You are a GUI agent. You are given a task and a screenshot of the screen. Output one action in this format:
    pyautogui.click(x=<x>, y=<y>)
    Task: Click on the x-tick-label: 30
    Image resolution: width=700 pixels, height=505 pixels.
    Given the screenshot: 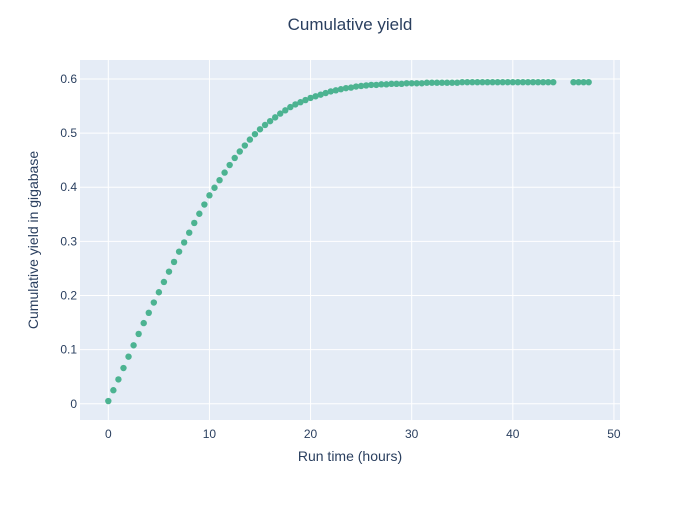 What is the action you would take?
    pyautogui.click(x=412, y=434)
    